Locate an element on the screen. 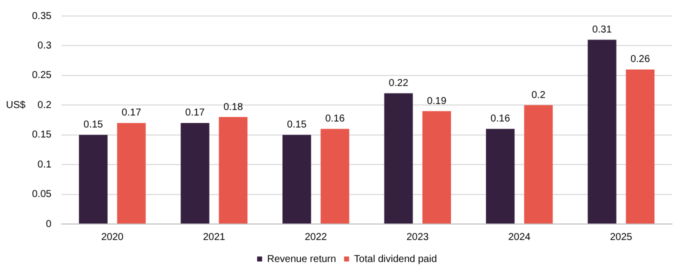  data-label: 0.26 is located at coordinates (640, 60).